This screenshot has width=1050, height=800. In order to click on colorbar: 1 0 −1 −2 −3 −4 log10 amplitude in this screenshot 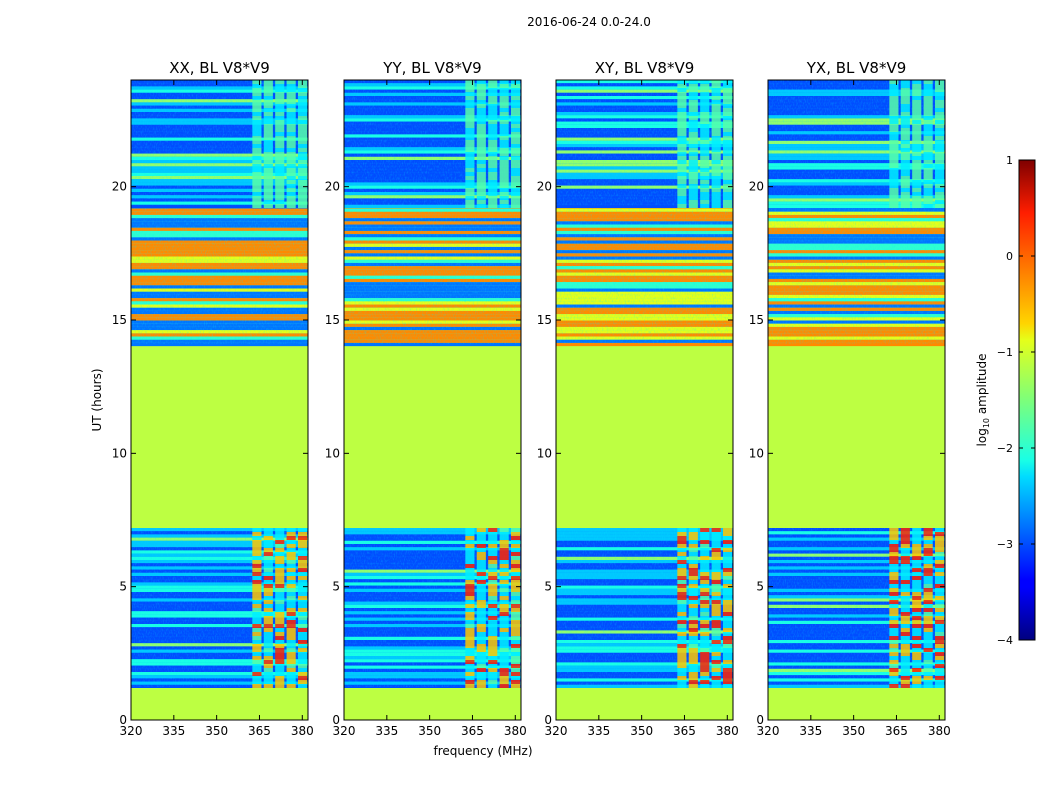, I will do `click(1005, 400)`.